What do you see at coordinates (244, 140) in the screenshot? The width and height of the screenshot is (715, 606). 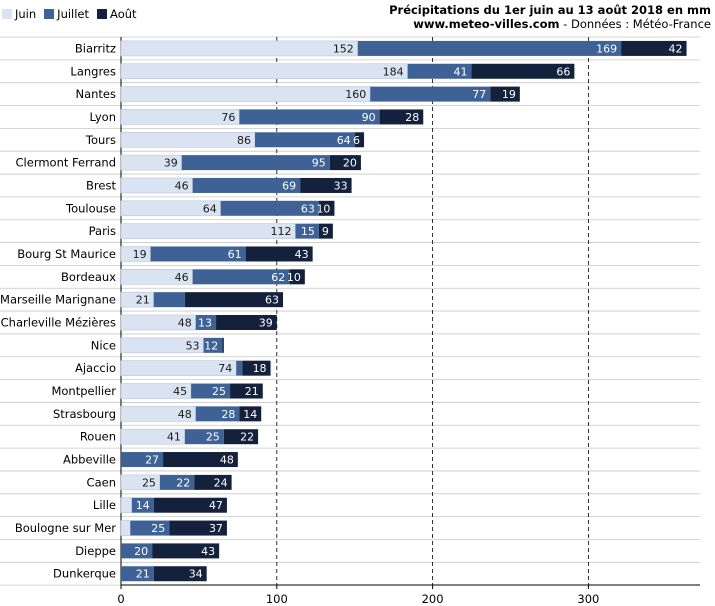 I see `data-label: 86` at bounding box center [244, 140].